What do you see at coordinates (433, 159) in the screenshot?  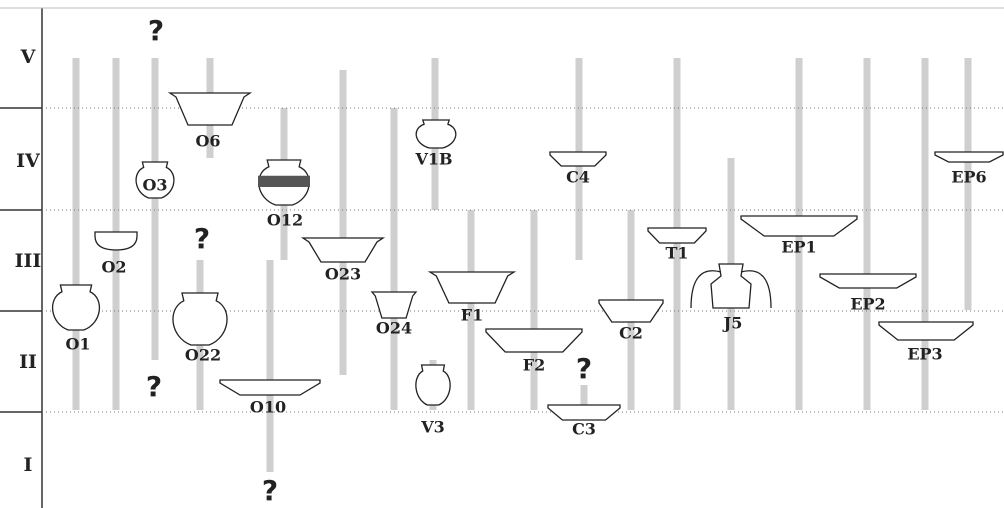 I see `vessel-label: V1B` at bounding box center [433, 159].